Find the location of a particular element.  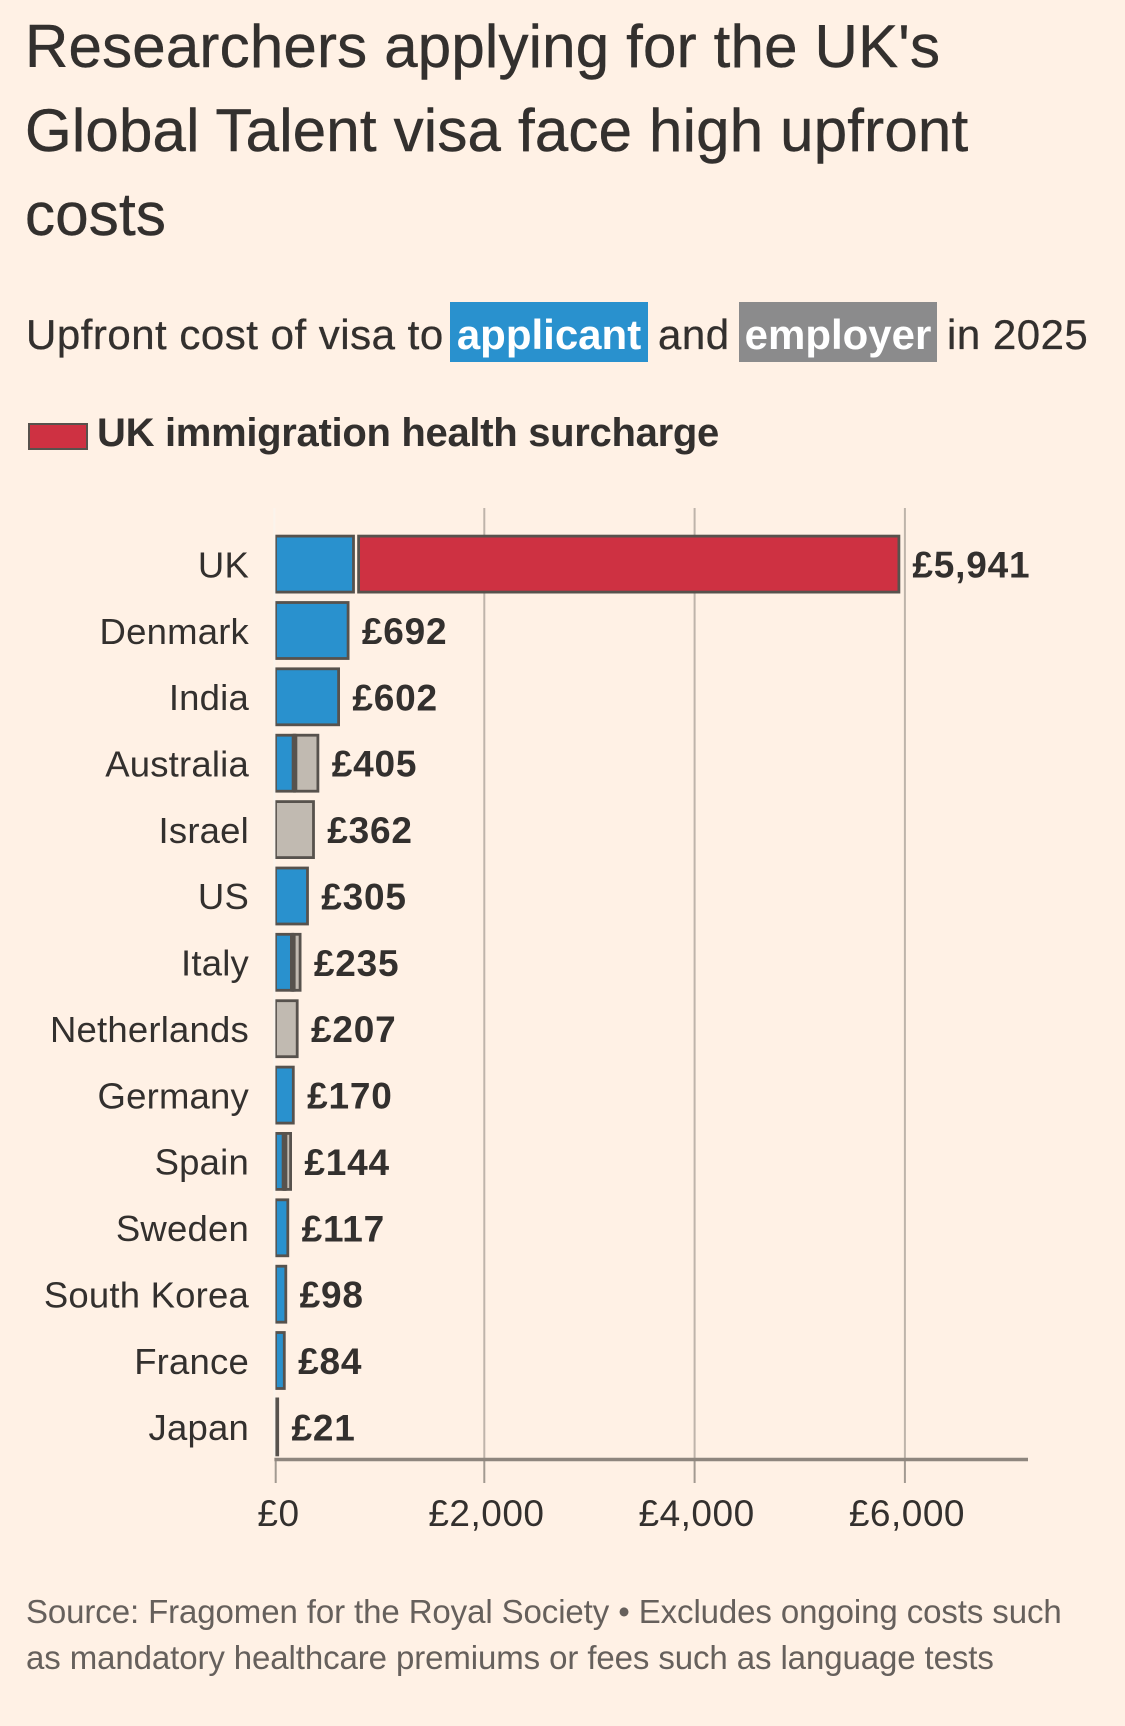

svg-text: £2,000 is located at coordinates (486, 1513).